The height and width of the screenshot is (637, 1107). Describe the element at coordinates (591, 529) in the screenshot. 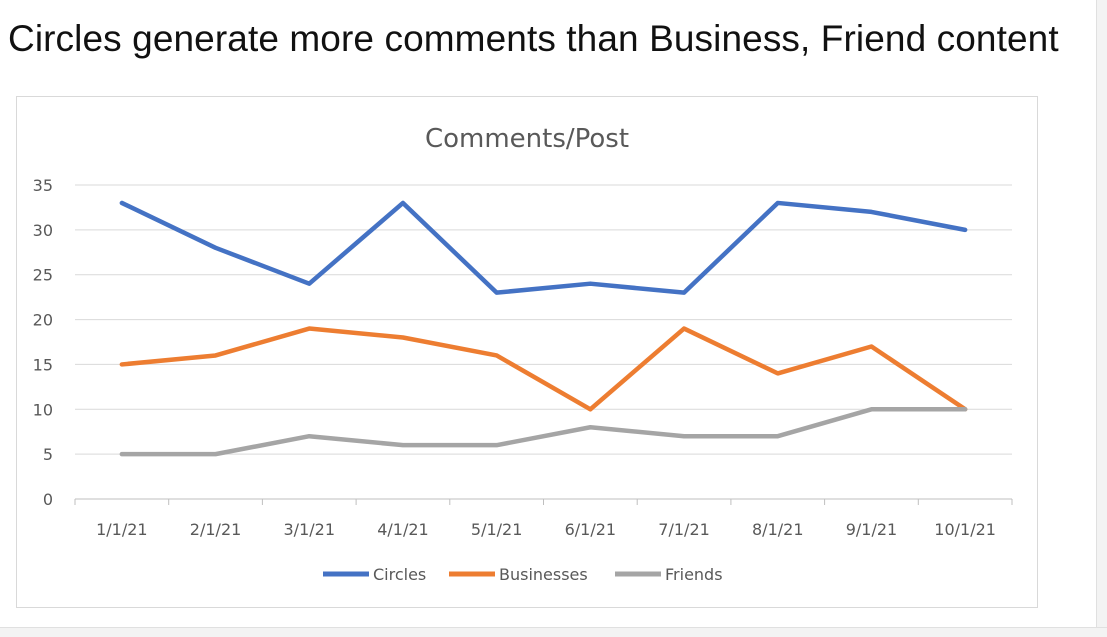

I see `x-tick-label: 6/1/21` at that location.